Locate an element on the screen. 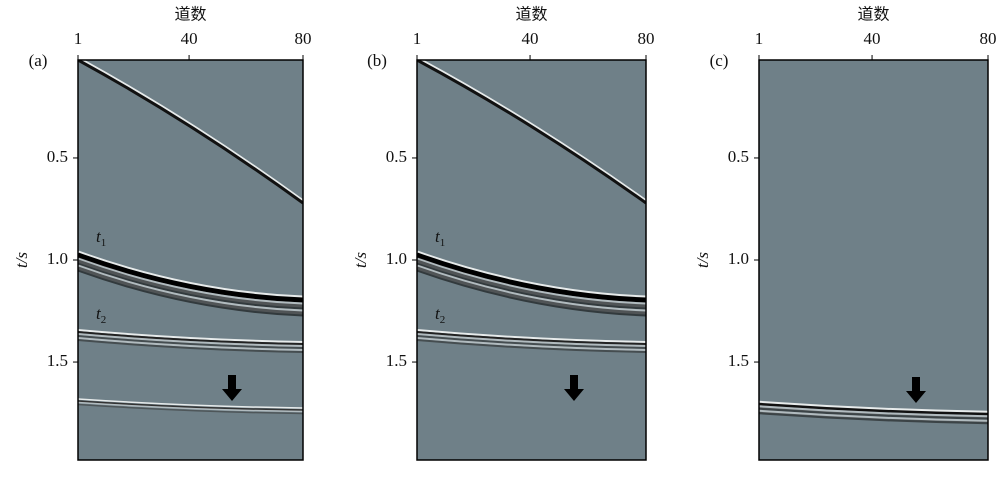 The height and width of the screenshot is (477, 1000). panel-label: (b) is located at coordinates (377, 60).